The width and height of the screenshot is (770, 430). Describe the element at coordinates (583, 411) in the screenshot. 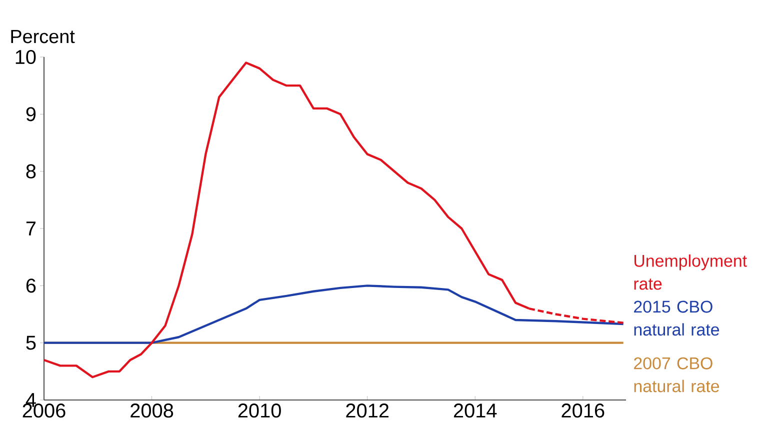

I see `x-tick-label: 2016` at that location.